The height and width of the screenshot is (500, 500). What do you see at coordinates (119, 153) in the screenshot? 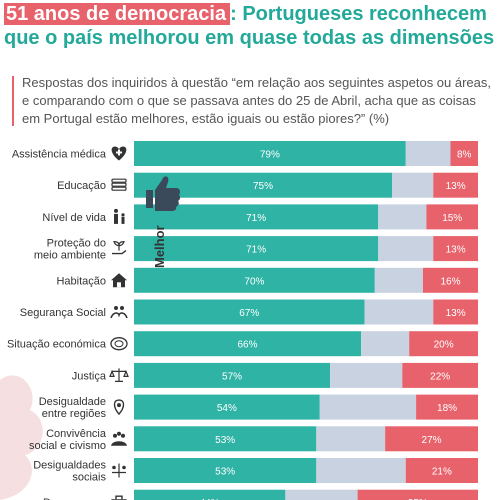
I see `medical-cross-icon` at bounding box center [119, 153].